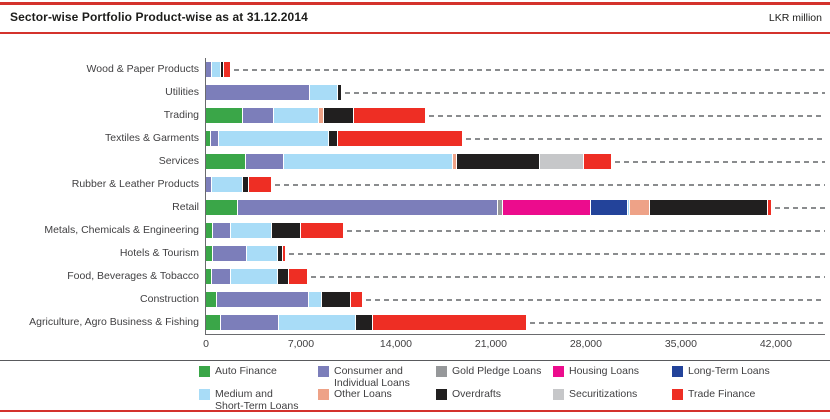 The width and height of the screenshot is (830, 419). What do you see at coordinates (490, 344) in the screenshot?
I see `x-tick-label: 21,000` at bounding box center [490, 344].